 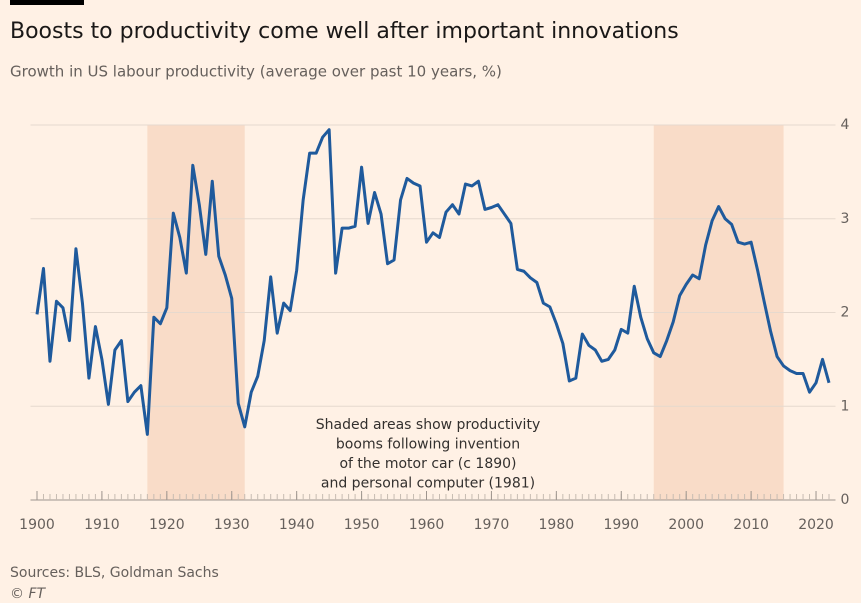 I want to click on credit: © FT, so click(x=28, y=594).